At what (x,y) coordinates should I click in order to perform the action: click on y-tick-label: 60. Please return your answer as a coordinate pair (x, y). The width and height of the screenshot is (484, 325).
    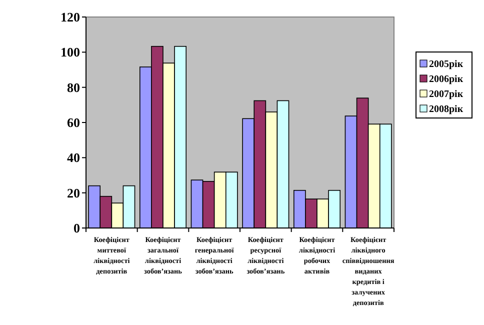
    Looking at the image, I should click on (73, 122).